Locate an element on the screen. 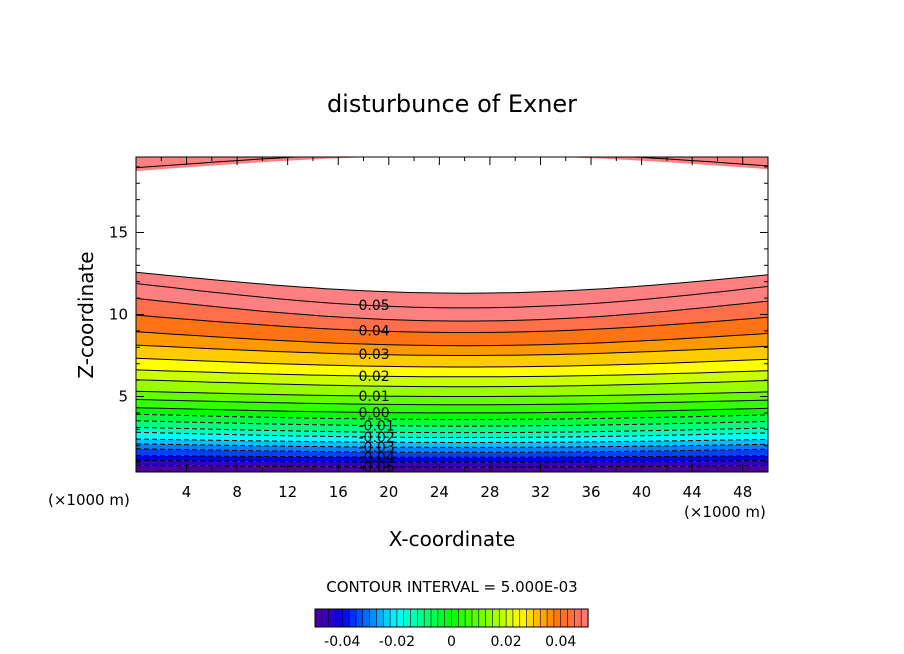 The height and width of the screenshot is (654, 904). x-tick-label: 12 is located at coordinates (287, 492).